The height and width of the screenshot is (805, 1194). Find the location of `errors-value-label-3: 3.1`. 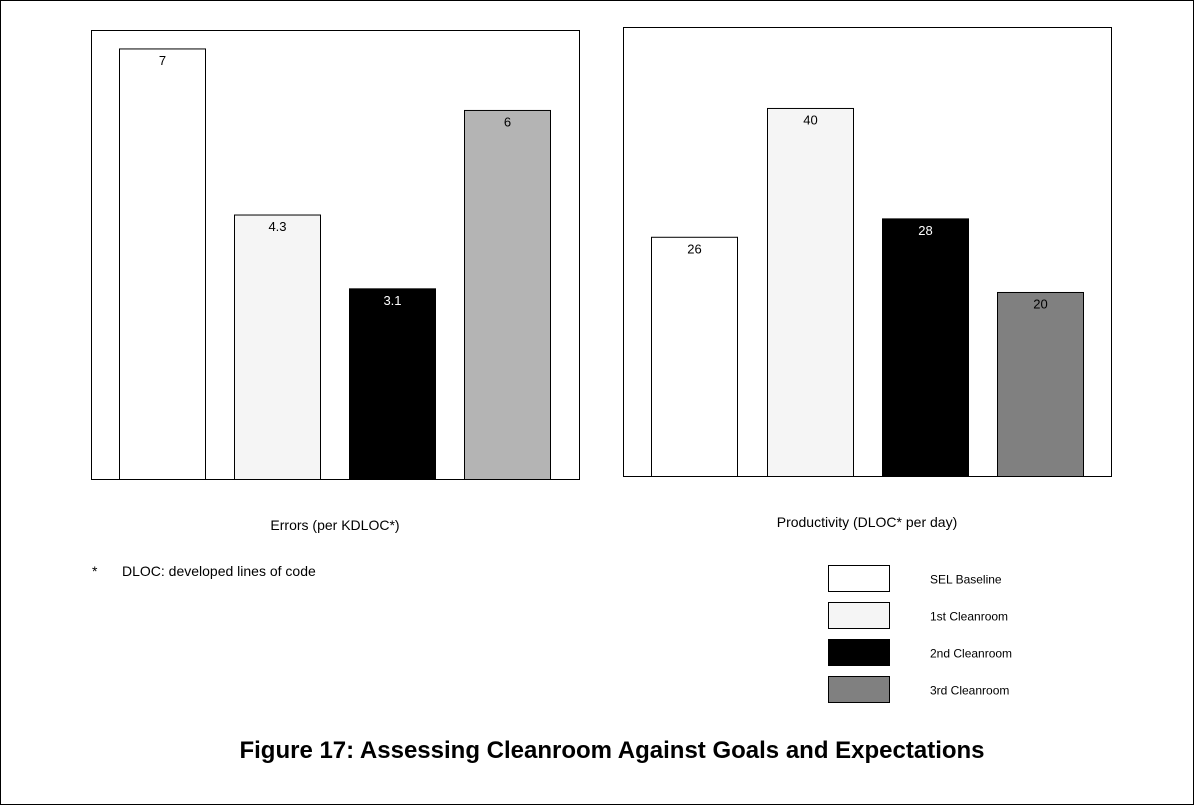

errors-value-label-3: 3.1 is located at coordinates (392, 300).